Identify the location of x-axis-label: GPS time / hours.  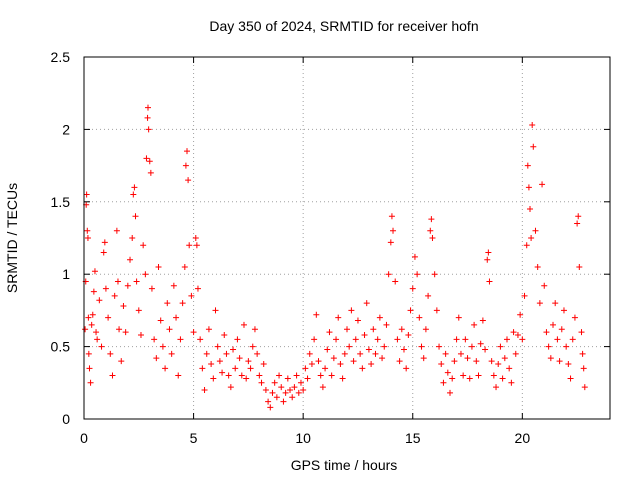
(344, 465).